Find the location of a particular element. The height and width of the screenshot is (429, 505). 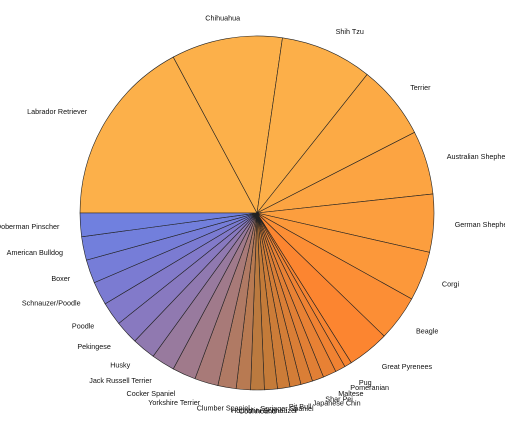

slice-label: Springer Spaniel is located at coordinates (287, 408).